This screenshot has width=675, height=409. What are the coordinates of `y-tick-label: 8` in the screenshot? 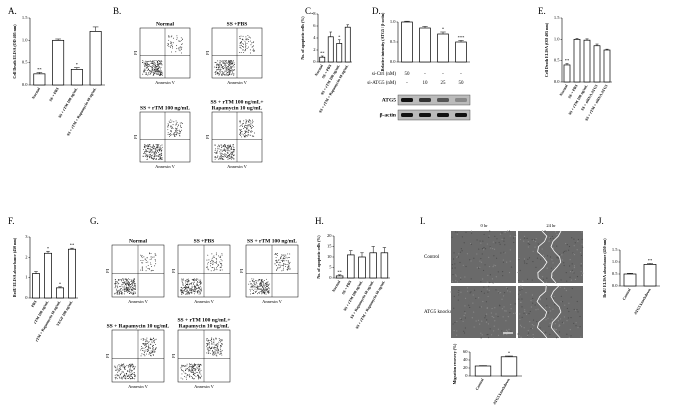 It's located at (314, 13).